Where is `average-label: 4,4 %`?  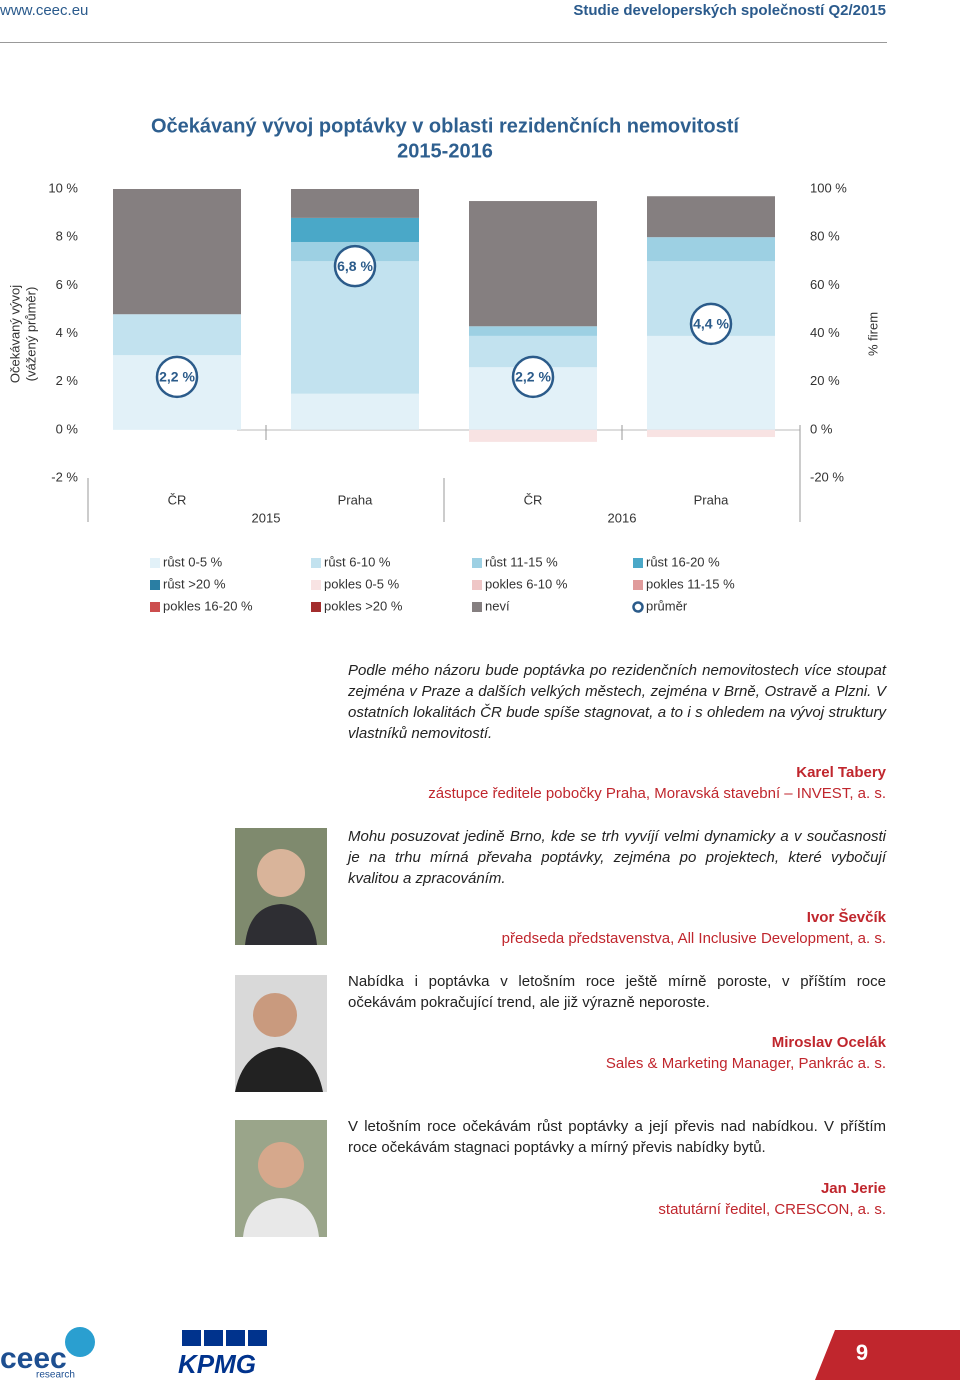 average-label: 4,4 % is located at coordinates (711, 324).